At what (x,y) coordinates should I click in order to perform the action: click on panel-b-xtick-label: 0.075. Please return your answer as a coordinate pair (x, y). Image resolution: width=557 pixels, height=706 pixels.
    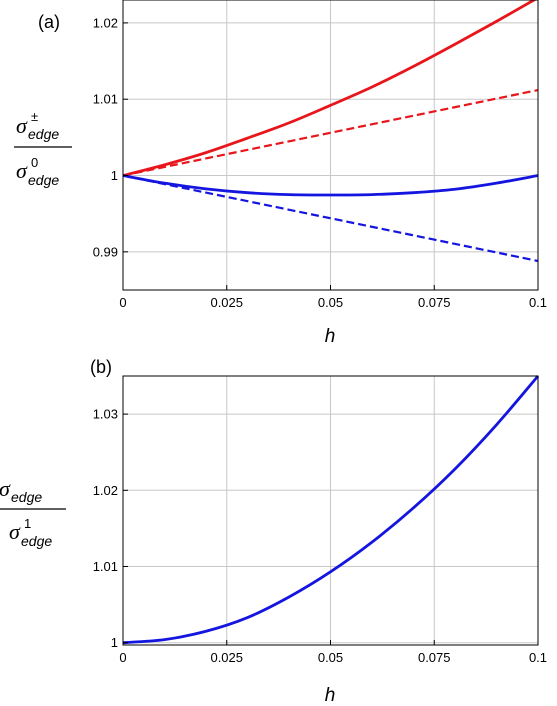
    Looking at the image, I should click on (434, 657).